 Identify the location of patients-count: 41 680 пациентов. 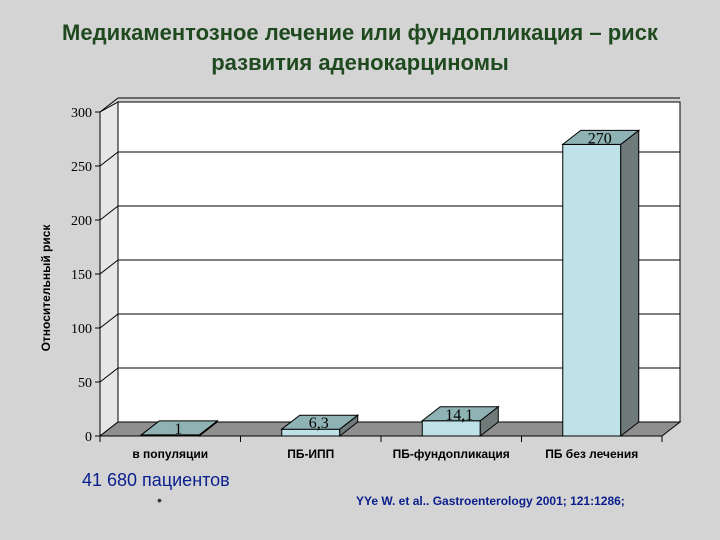
(156, 480).